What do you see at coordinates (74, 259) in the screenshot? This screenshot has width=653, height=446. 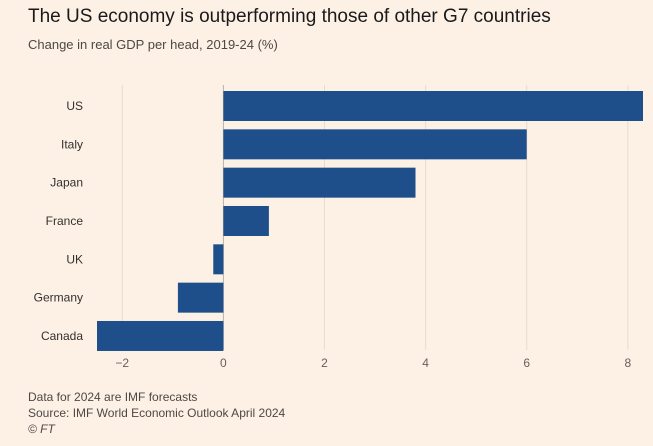 I see `category-label-uk: UK` at bounding box center [74, 259].